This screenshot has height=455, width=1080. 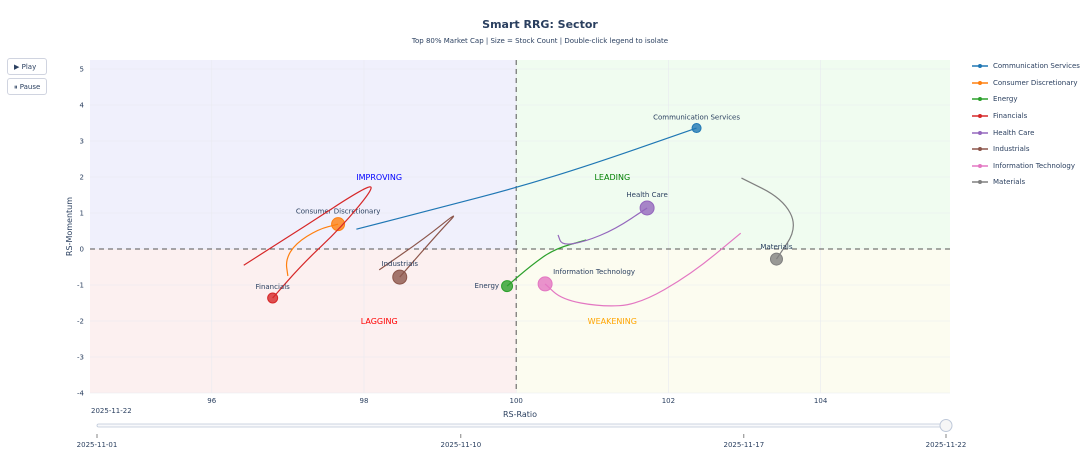 What do you see at coordinates (273, 298) in the screenshot?
I see `marker-financials` at bounding box center [273, 298].